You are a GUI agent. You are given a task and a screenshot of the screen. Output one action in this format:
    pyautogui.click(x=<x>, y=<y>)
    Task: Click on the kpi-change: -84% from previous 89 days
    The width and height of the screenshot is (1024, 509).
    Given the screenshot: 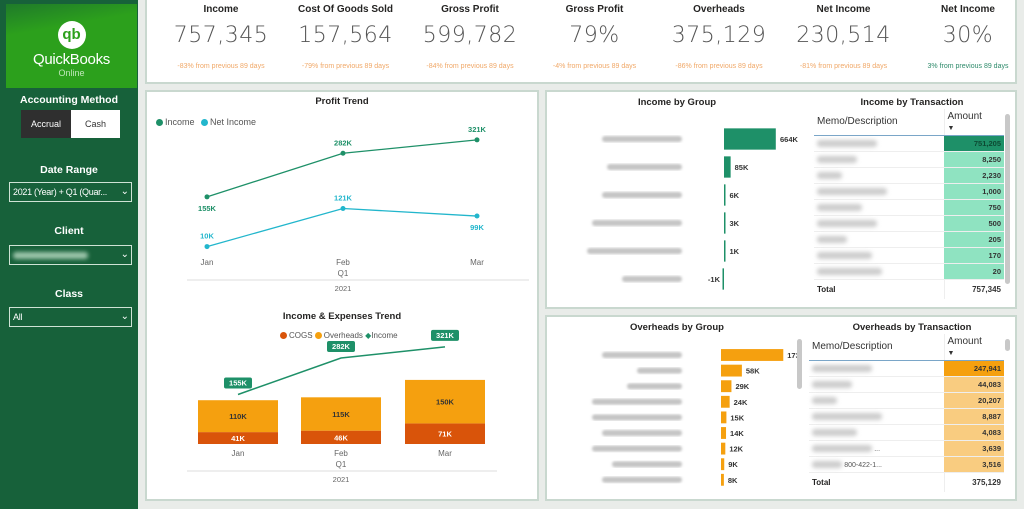 What is the action you would take?
    pyautogui.click(x=470, y=66)
    